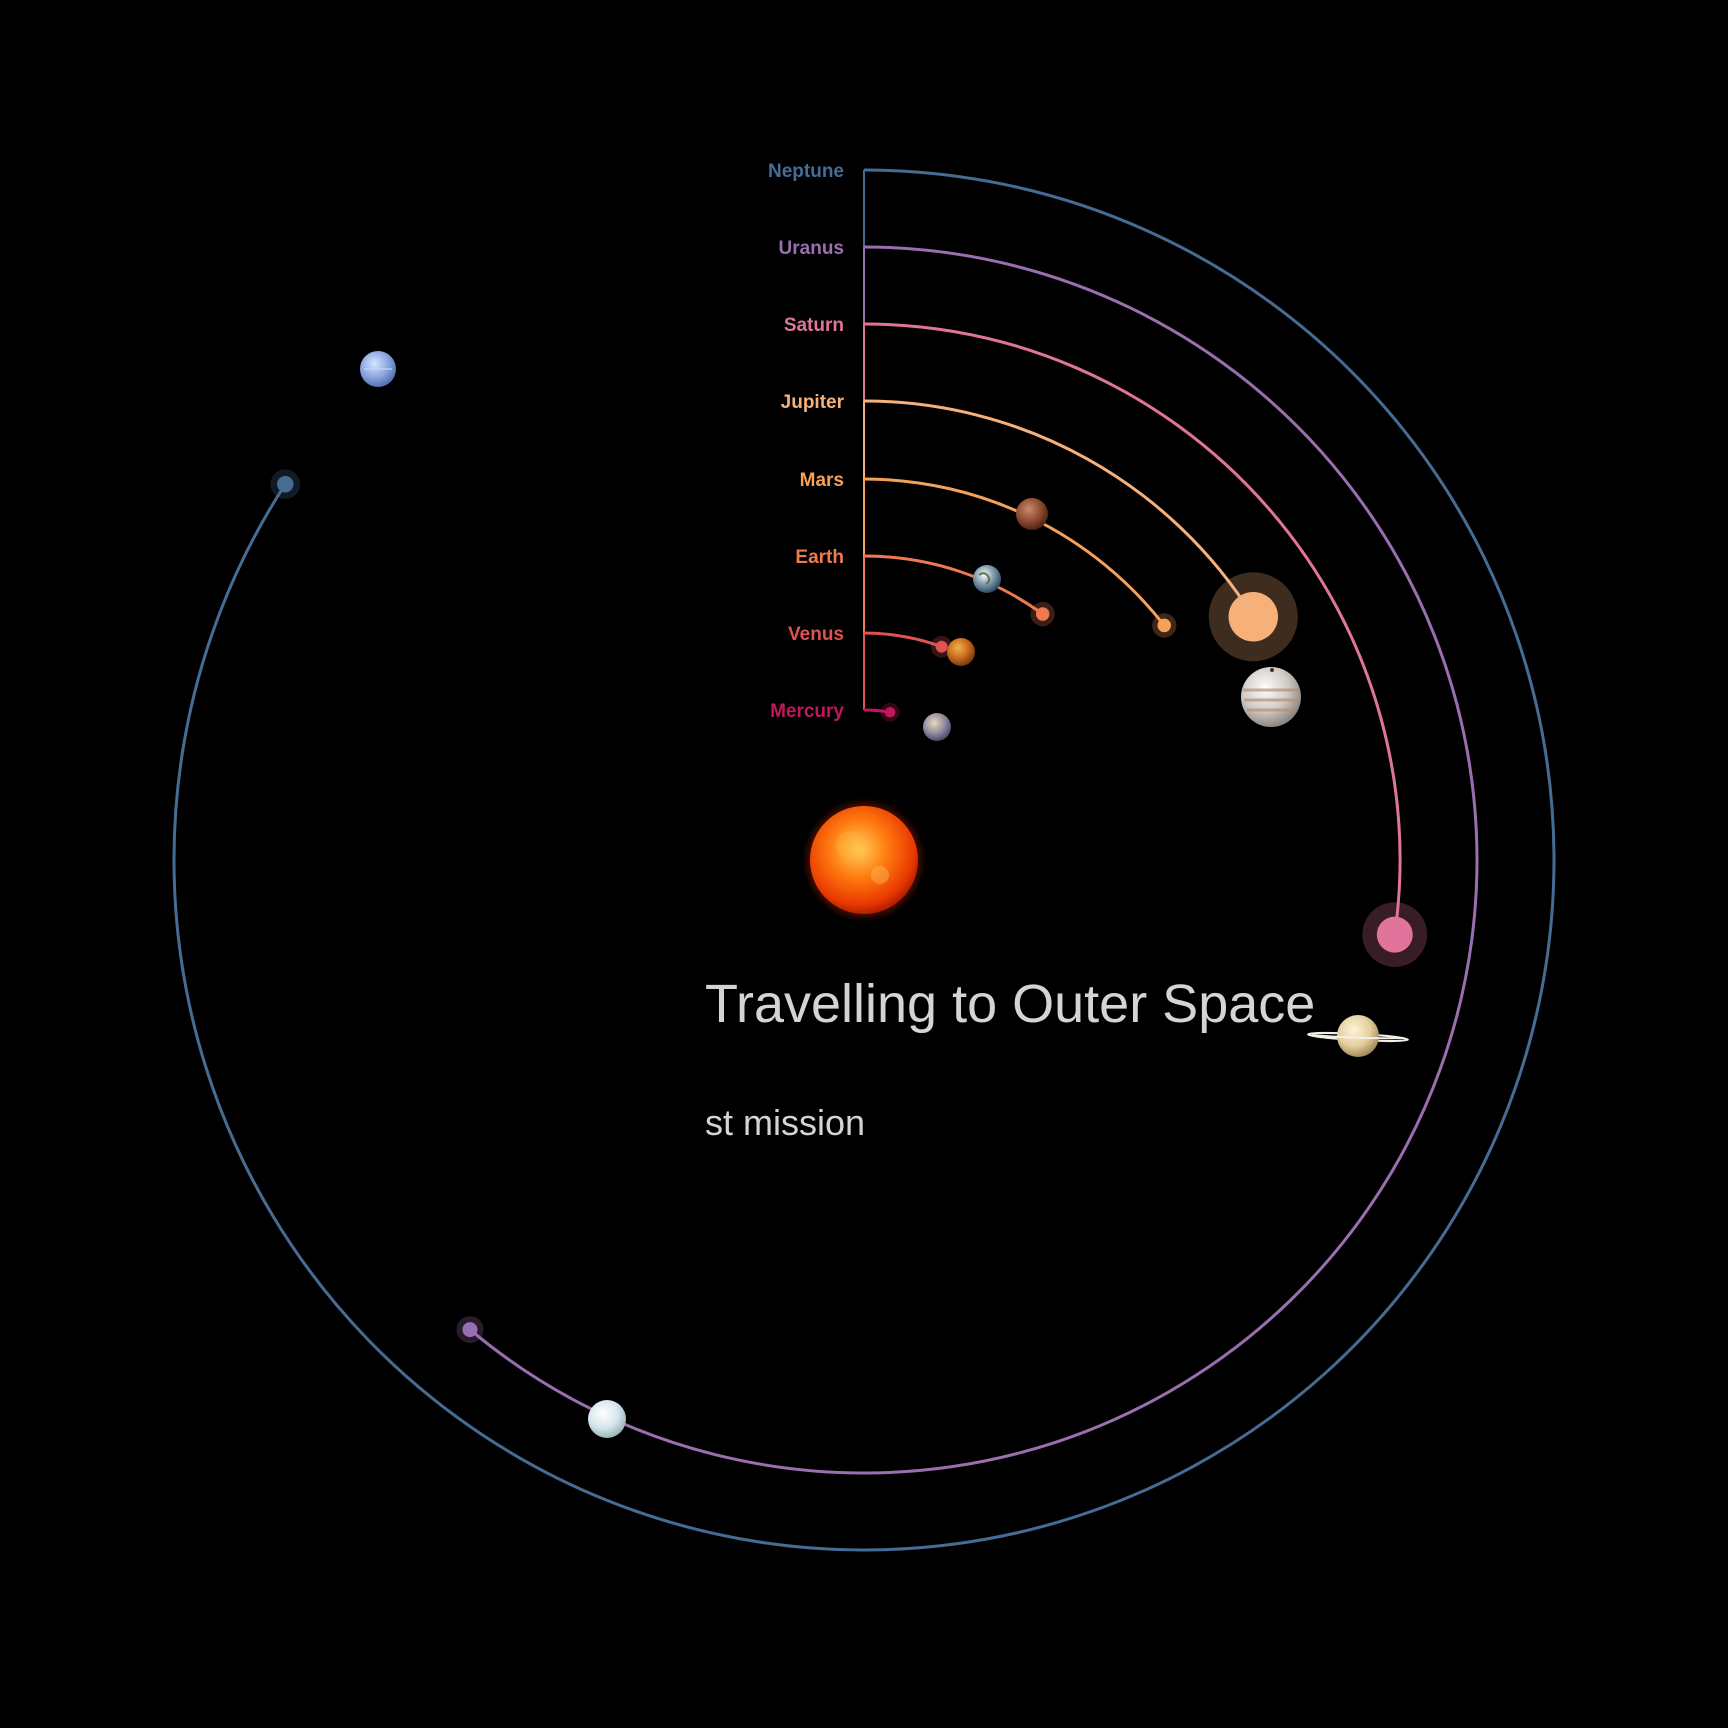 The image size is (1728, 1728). What do you see at coordinates (1014, 552) in the screenshot?
I see `orbit-arc-mars` at bounding box center [1014, 552].